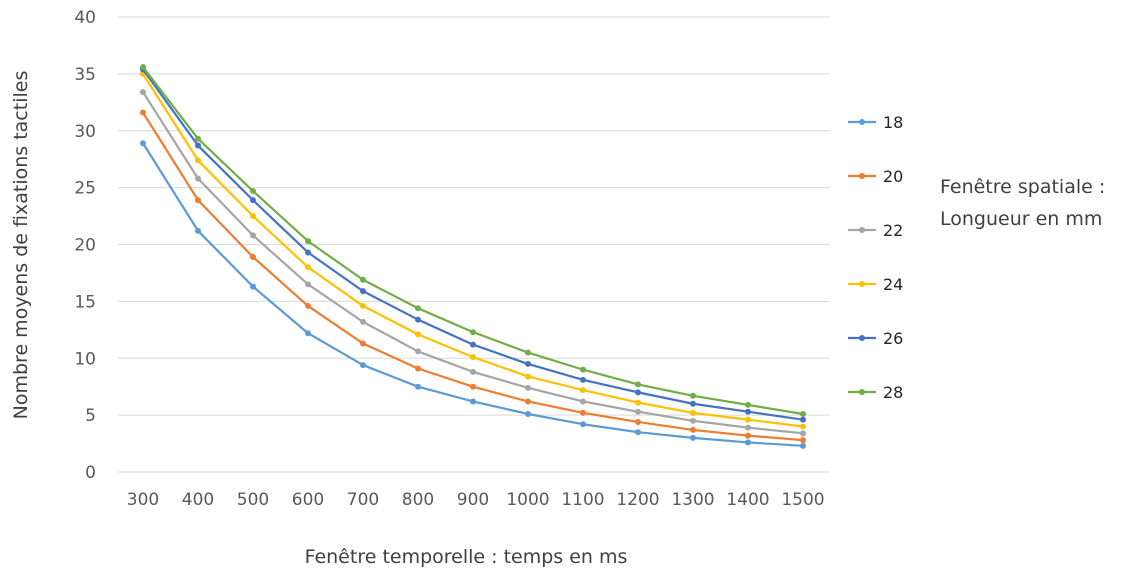 Image resolution: width=1146 pixels, height=573 pixels. I want to click on y-tick-label: 30, so click(85, 132).